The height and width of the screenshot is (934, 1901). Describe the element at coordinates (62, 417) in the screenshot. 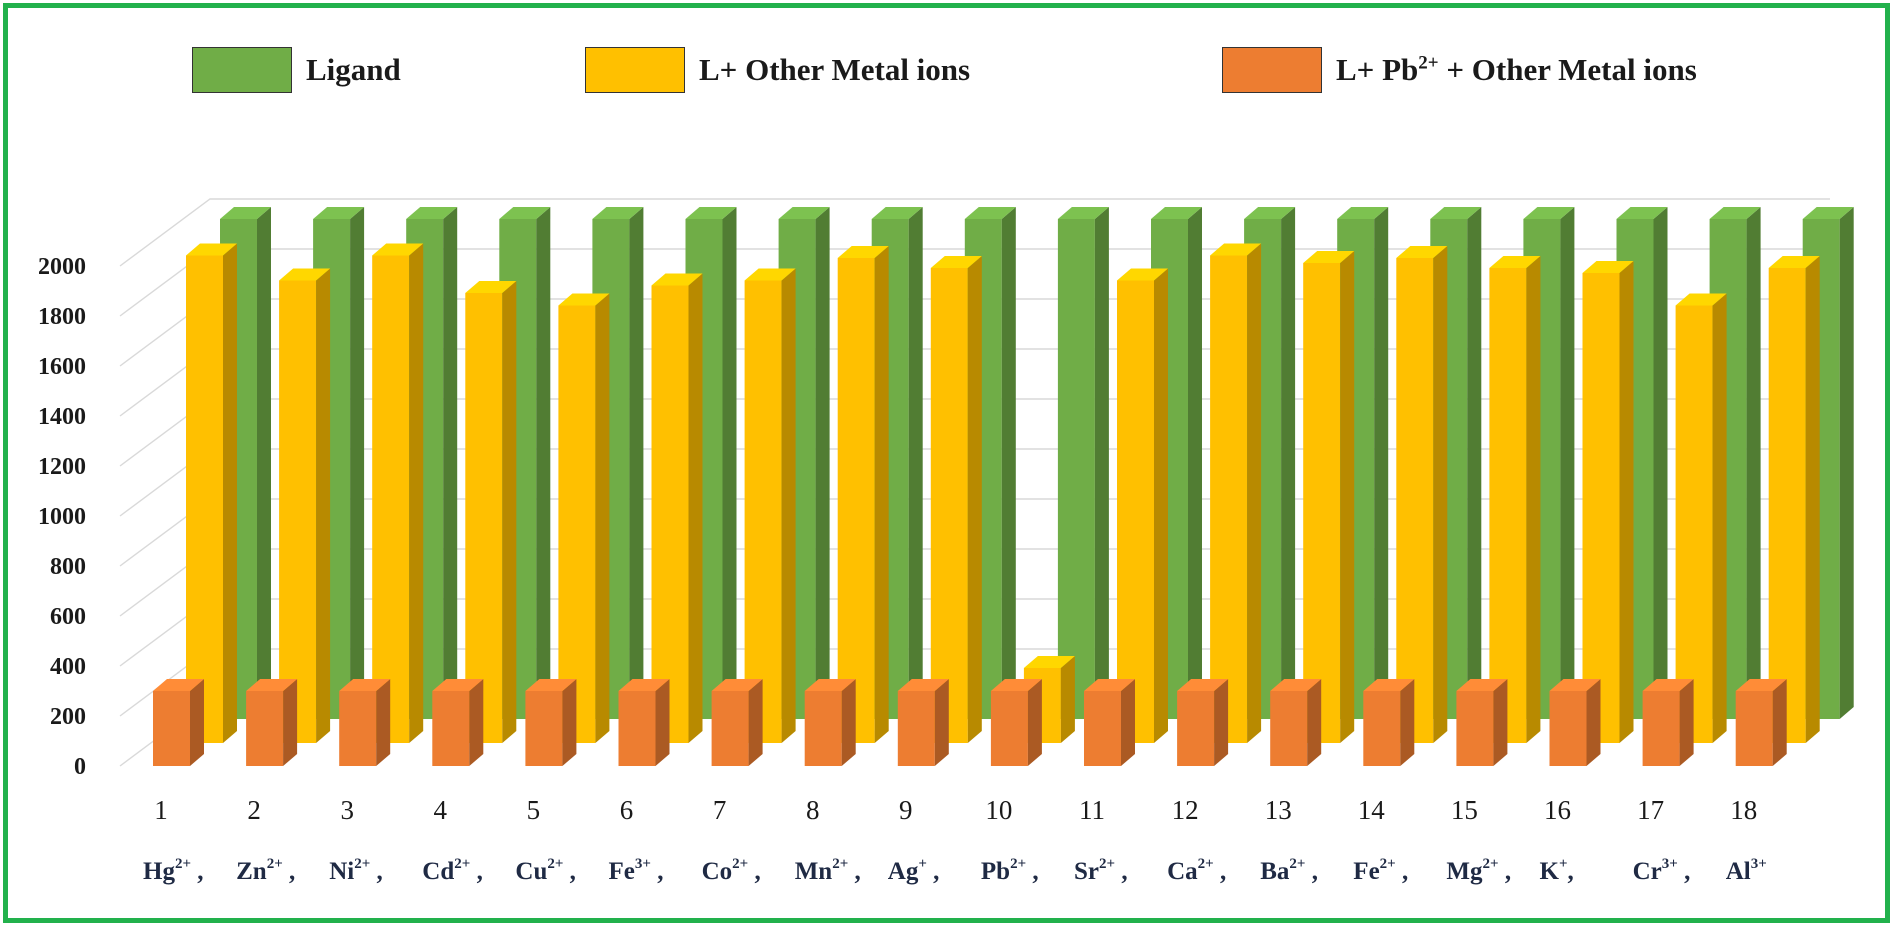

I see `y-tick-label: 1400` at that location.